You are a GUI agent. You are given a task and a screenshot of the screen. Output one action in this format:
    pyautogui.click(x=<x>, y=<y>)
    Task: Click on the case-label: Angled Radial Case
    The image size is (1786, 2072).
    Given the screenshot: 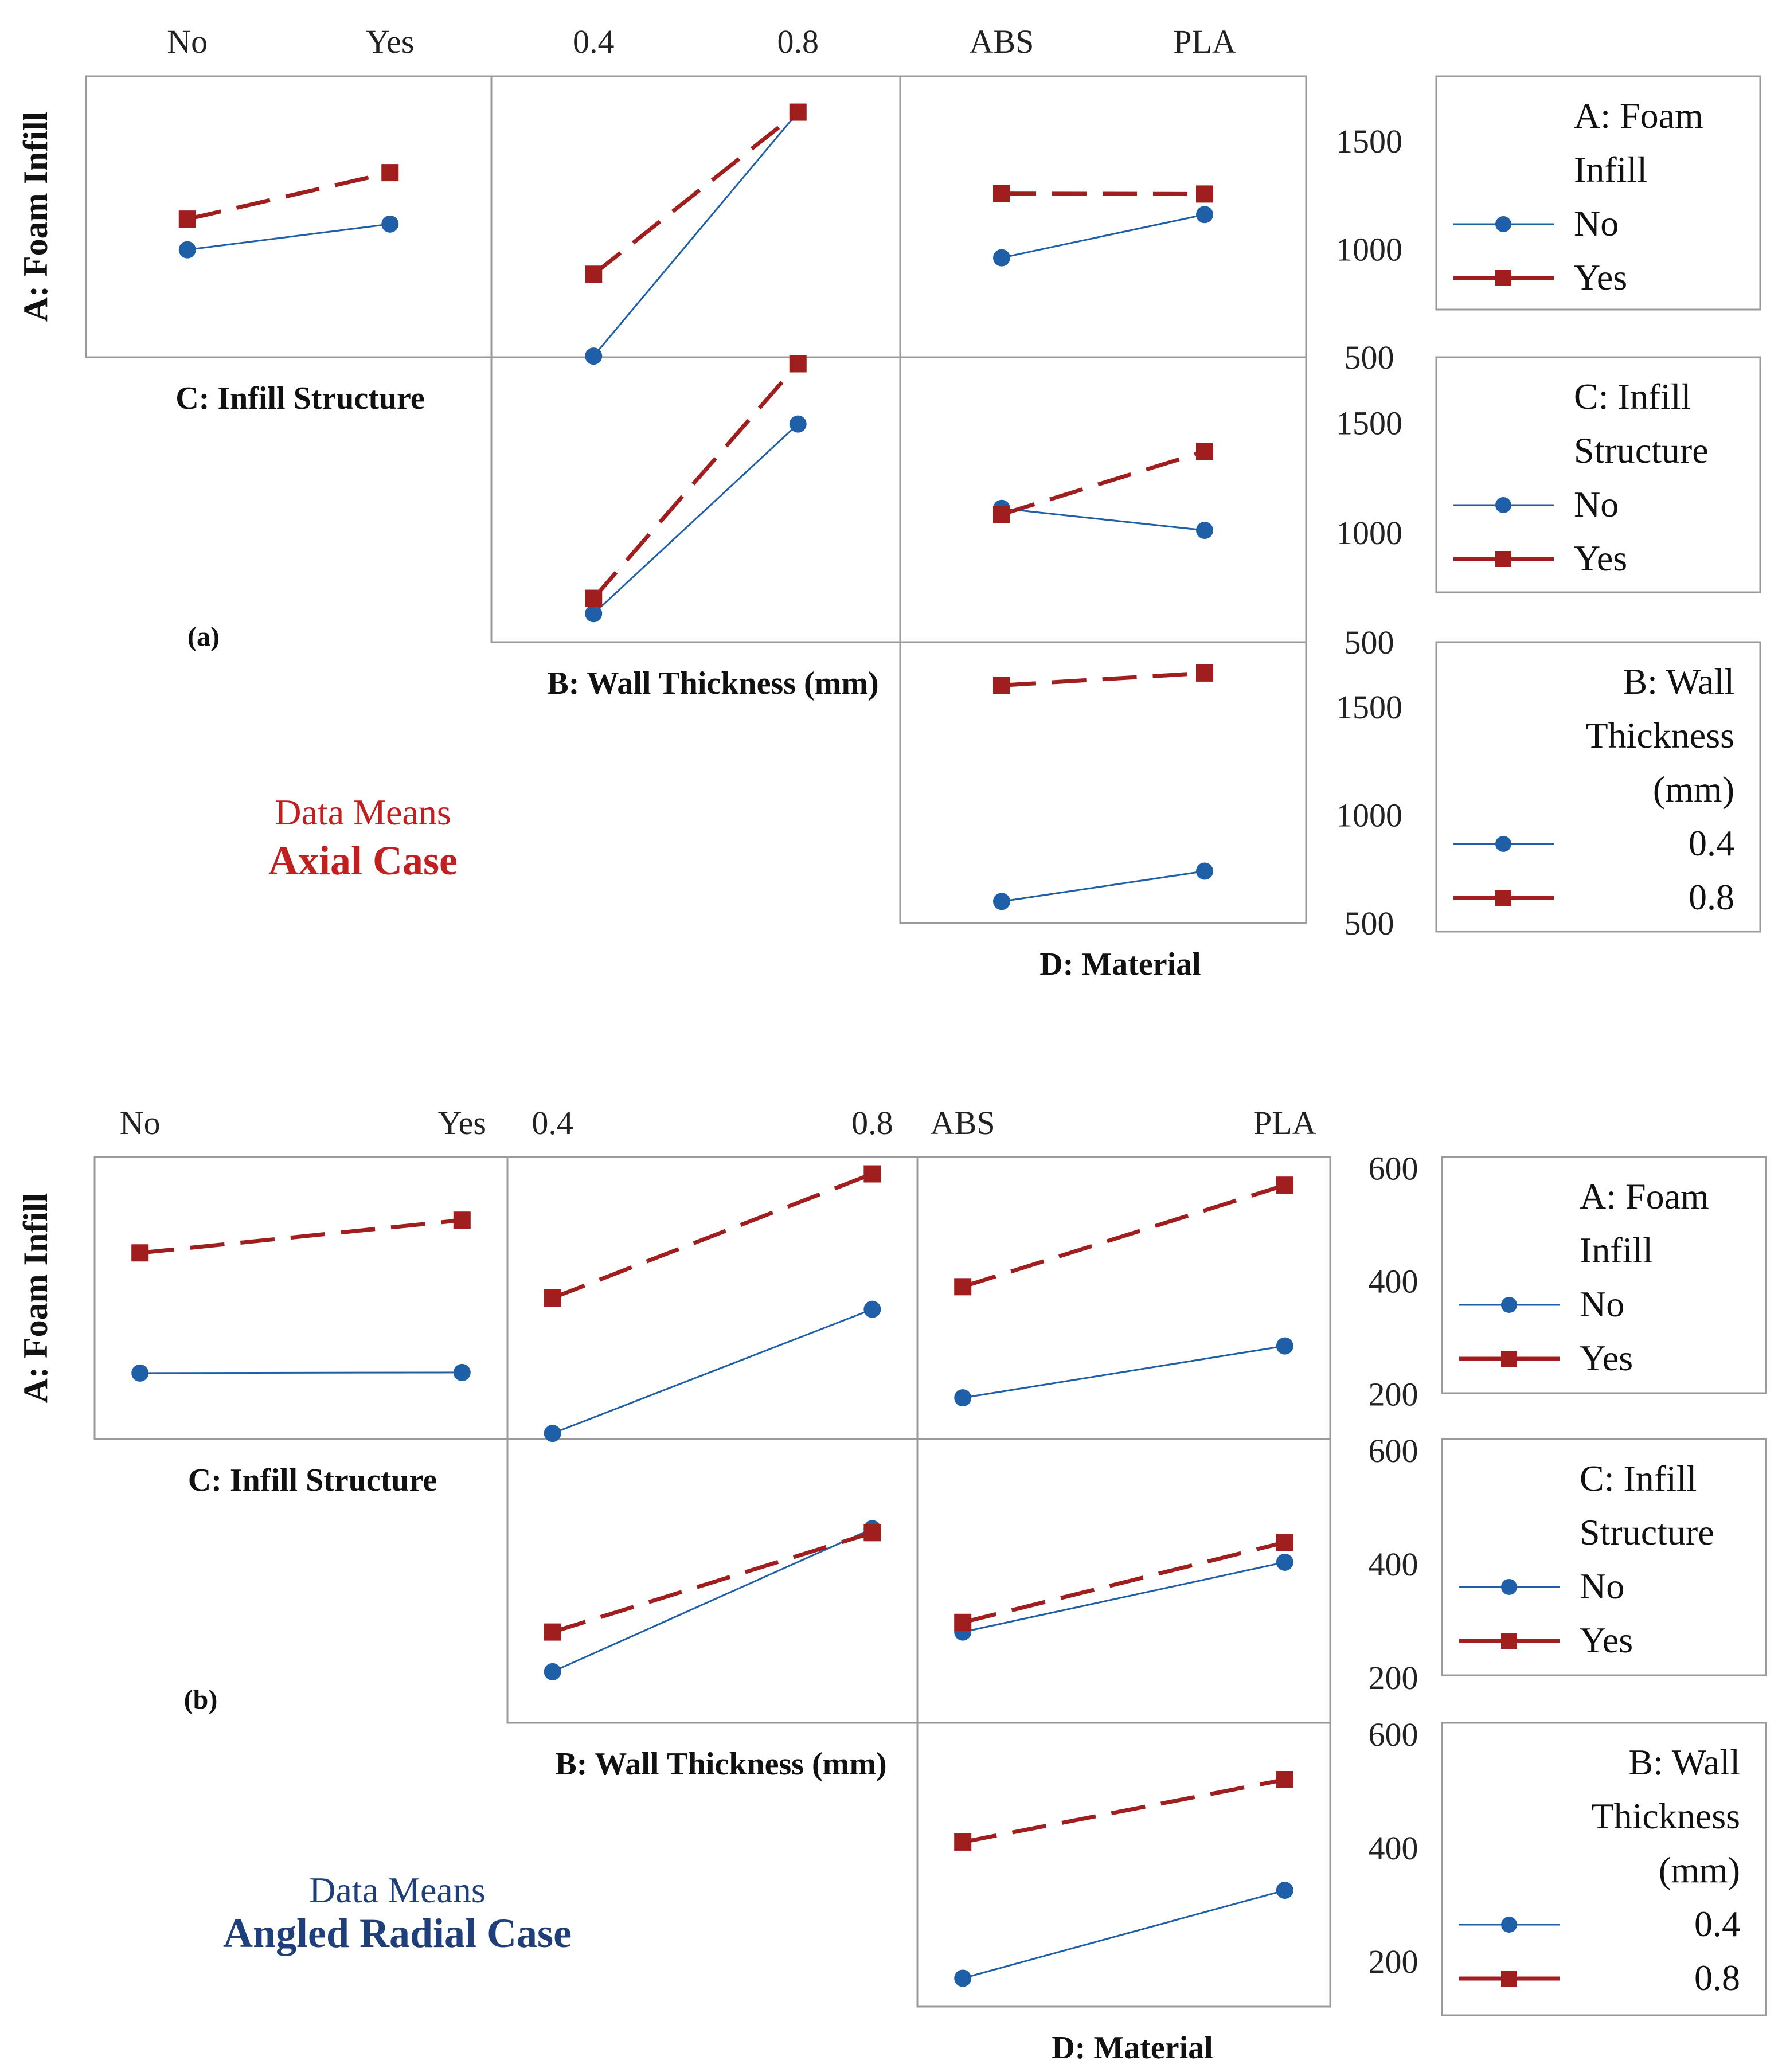 What is the action you would take?
    pyautogui.click(x=397, y=1933)
    